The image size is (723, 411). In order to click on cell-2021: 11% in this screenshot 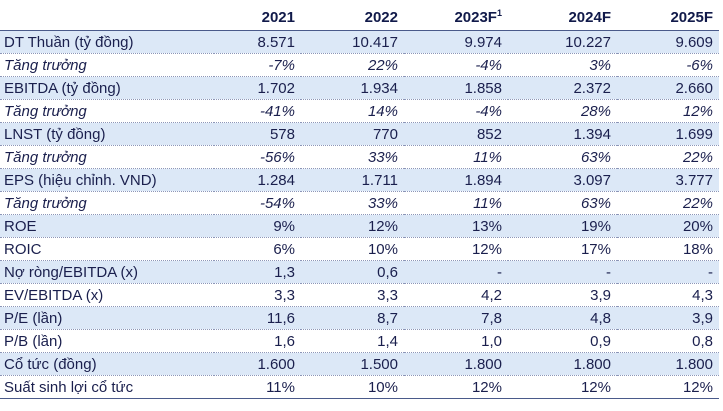, I will do `click(257, 387)`.